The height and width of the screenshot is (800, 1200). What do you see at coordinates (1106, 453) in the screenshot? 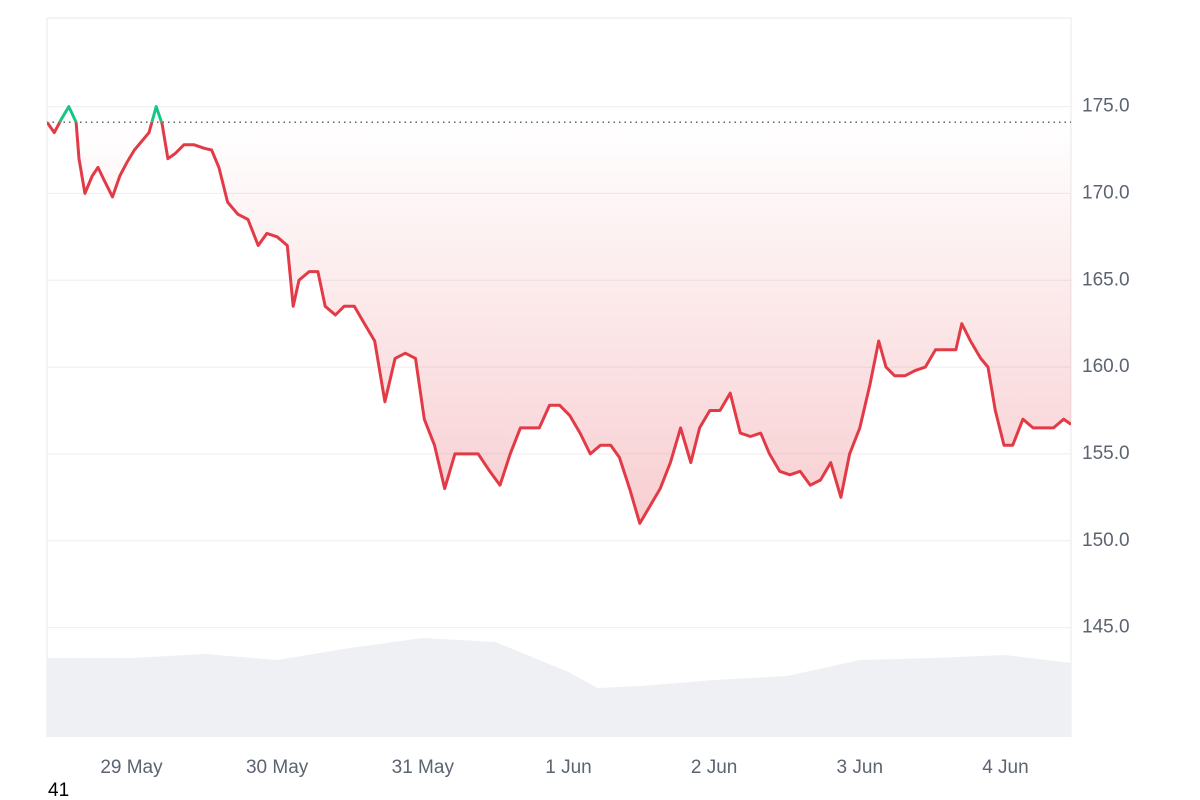
I see `y-tick-label: 155.0` at bounding box center [1106, 453].